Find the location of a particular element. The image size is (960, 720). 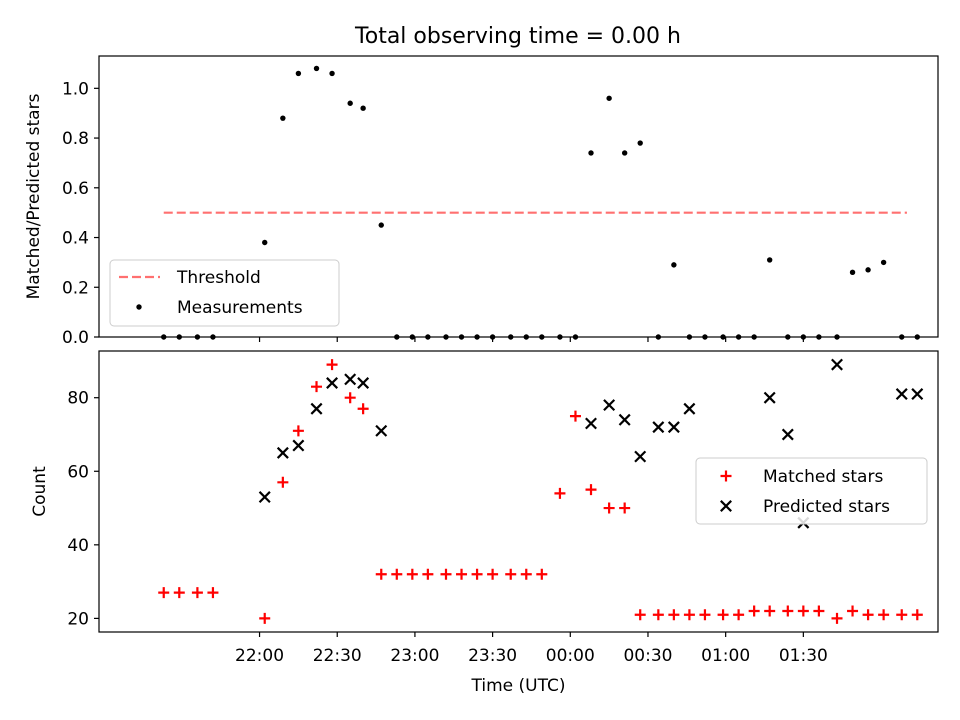

legend-matched-swatch is located at coordinates (726, 476).